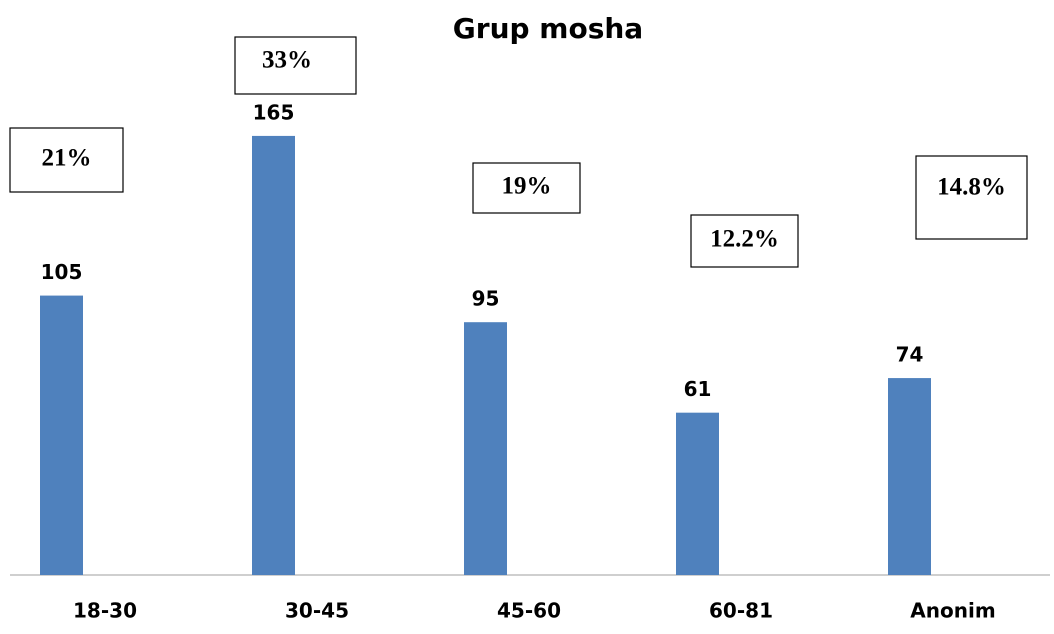 The width and height of the screenshot is (1054, 634). Describe the element at coordinates (287, 60) in the screenshot. I see `annotation: 33%` at that location.